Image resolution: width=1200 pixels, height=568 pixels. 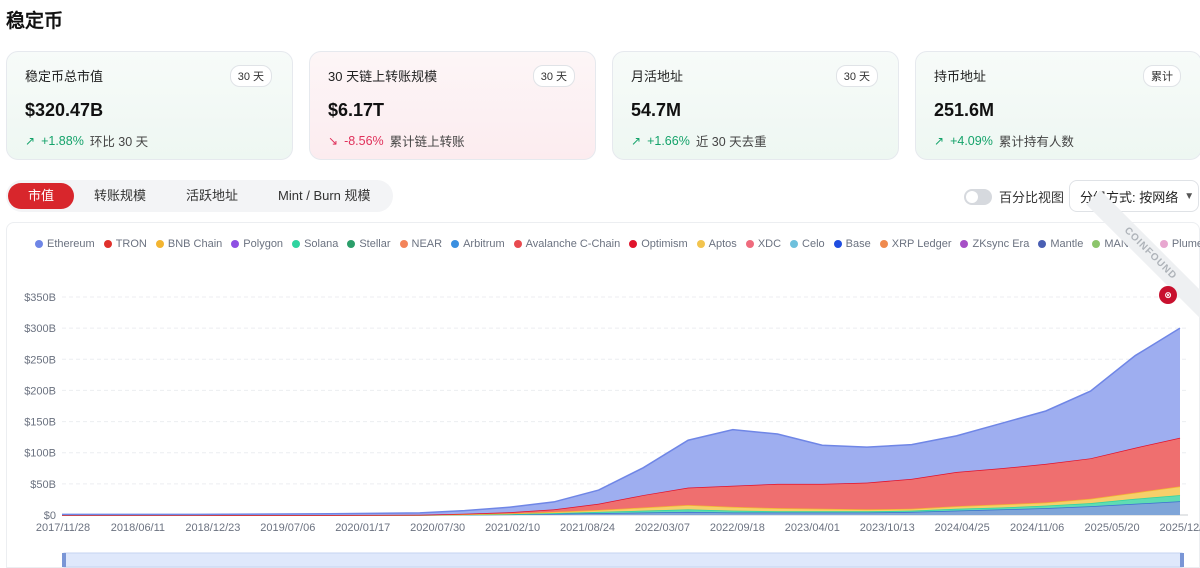 I want to click on legend-item: Arbitrum, so click(x=478, y=244).